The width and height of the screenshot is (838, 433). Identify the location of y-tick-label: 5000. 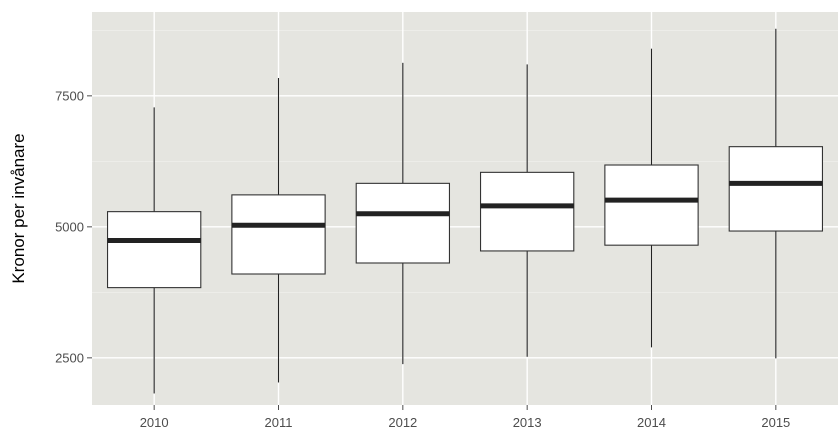
(69, 226).